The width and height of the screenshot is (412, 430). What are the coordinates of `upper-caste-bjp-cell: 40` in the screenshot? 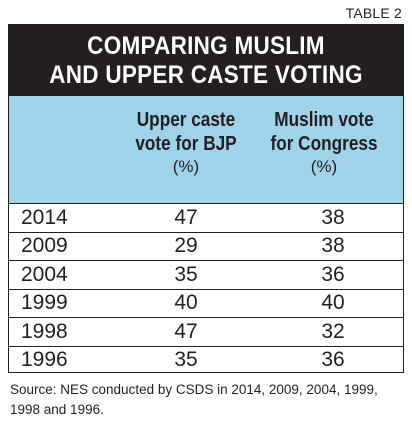 It's located at (186, 303).